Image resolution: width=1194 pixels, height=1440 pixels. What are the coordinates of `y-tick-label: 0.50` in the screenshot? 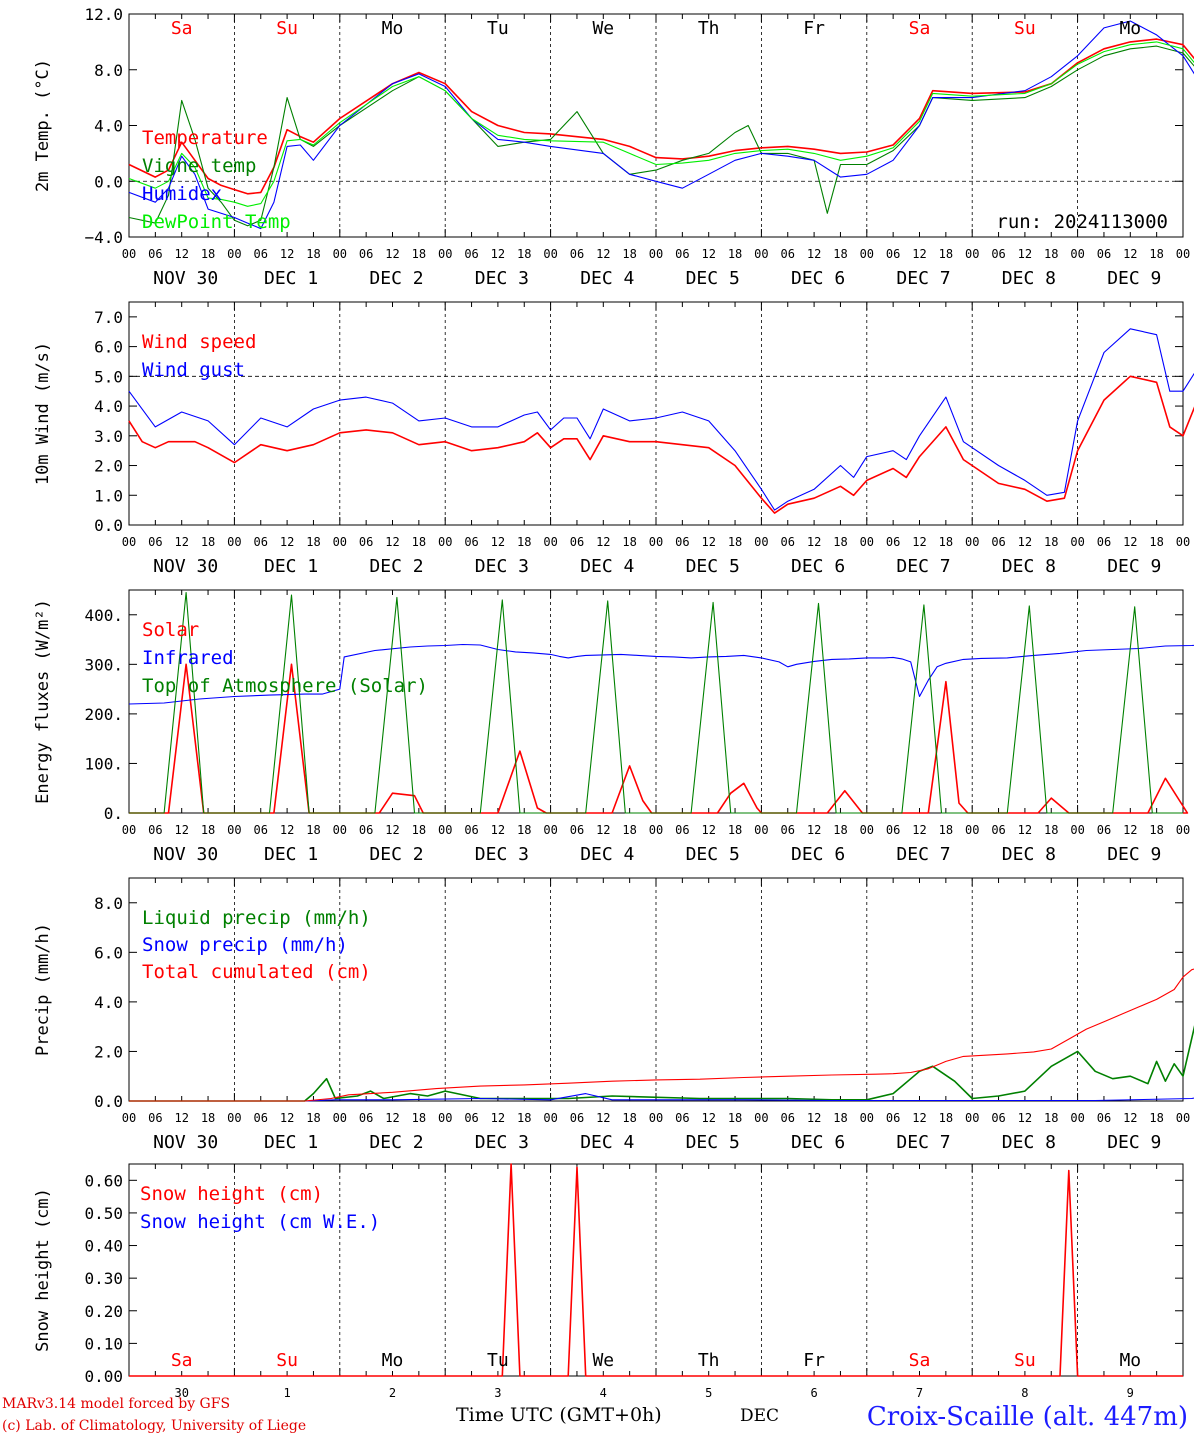 It's located at (103, 1213).